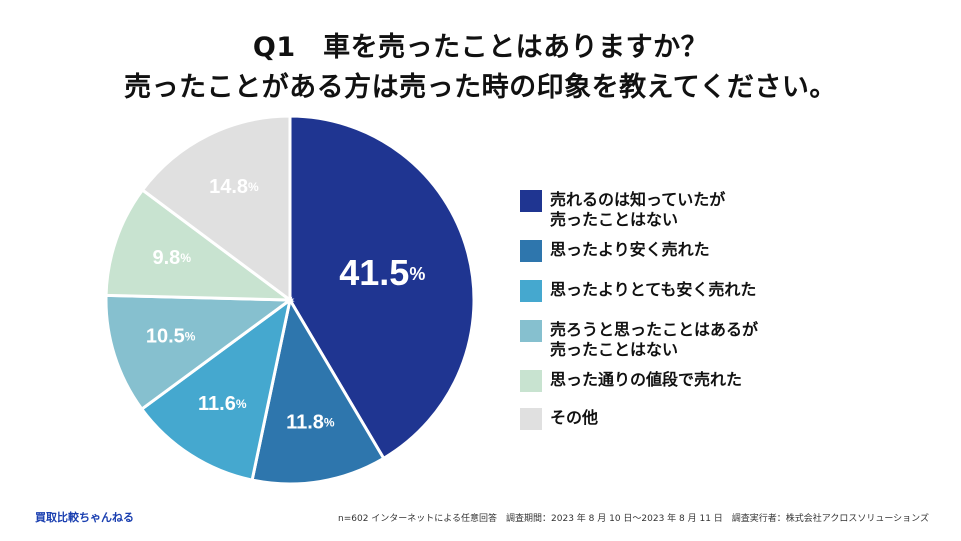 The image size is (961, 541). I want to click on legend-label-1: 思ったより安く売れた, so click(630, 249).